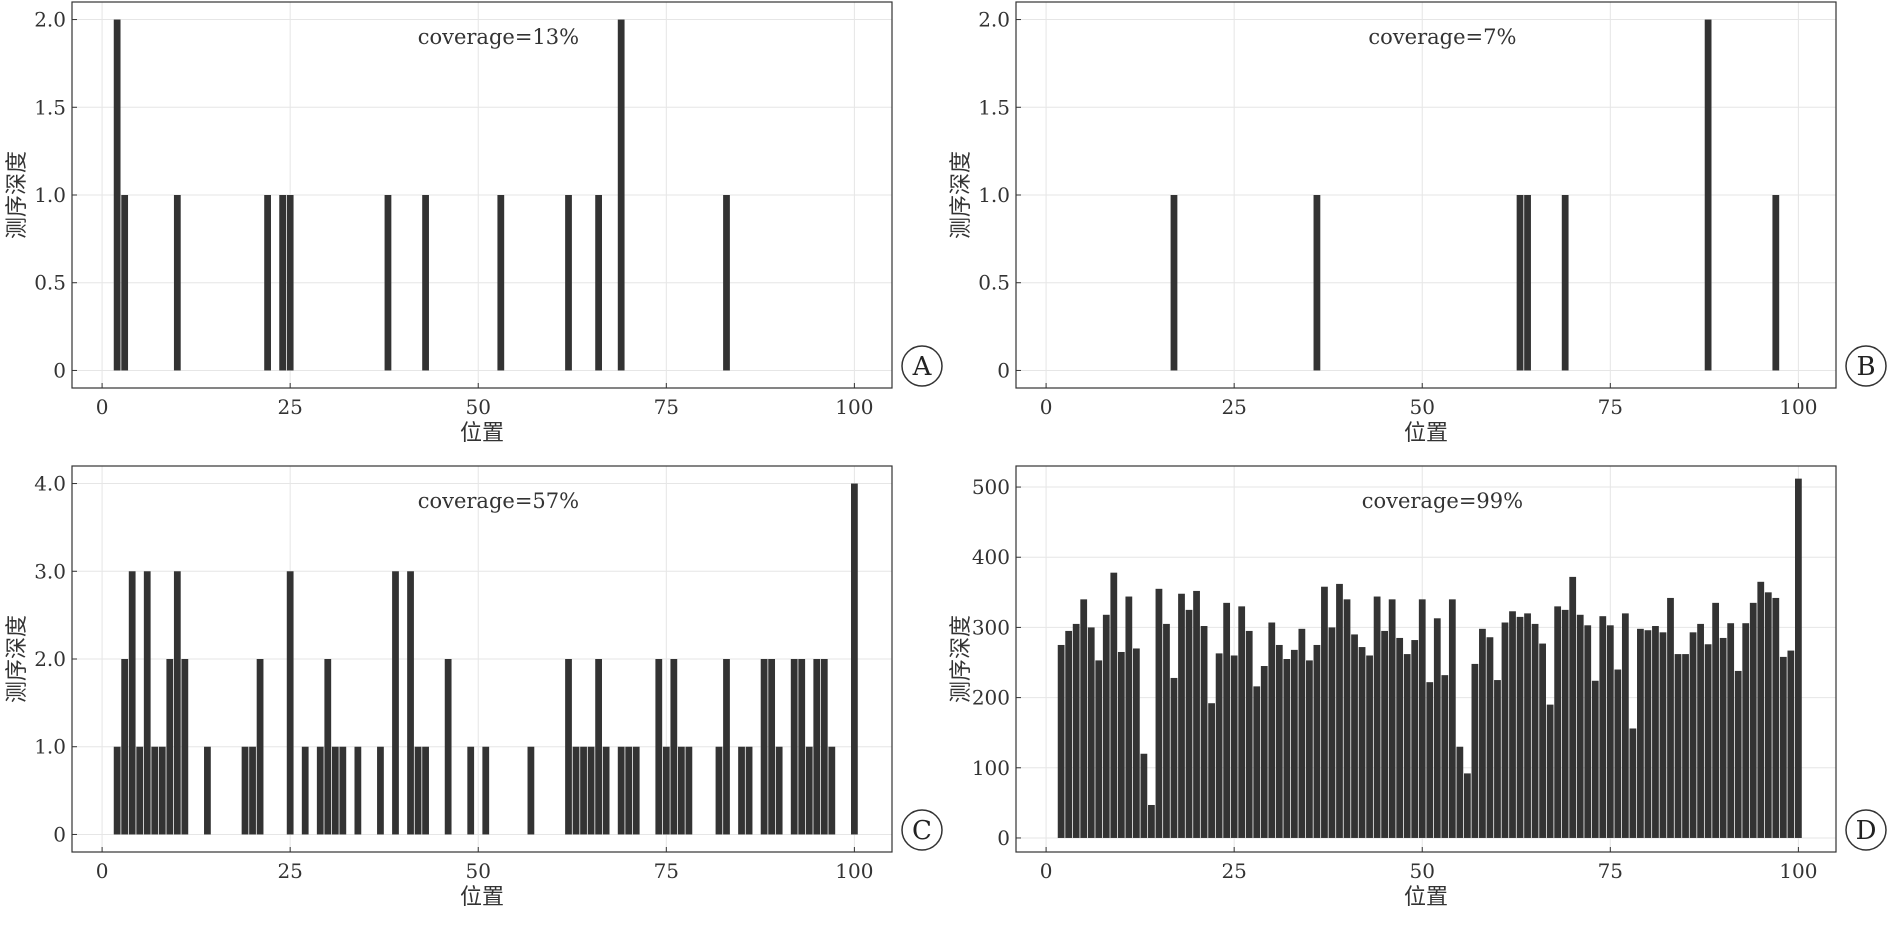 Image resolution: width=1888 pixels, height=928 pixels. What do you see at coordinates (1426, 897) in the screenshot?
I see `x-axis-label: 位置` at bounding box center [1426, 897].